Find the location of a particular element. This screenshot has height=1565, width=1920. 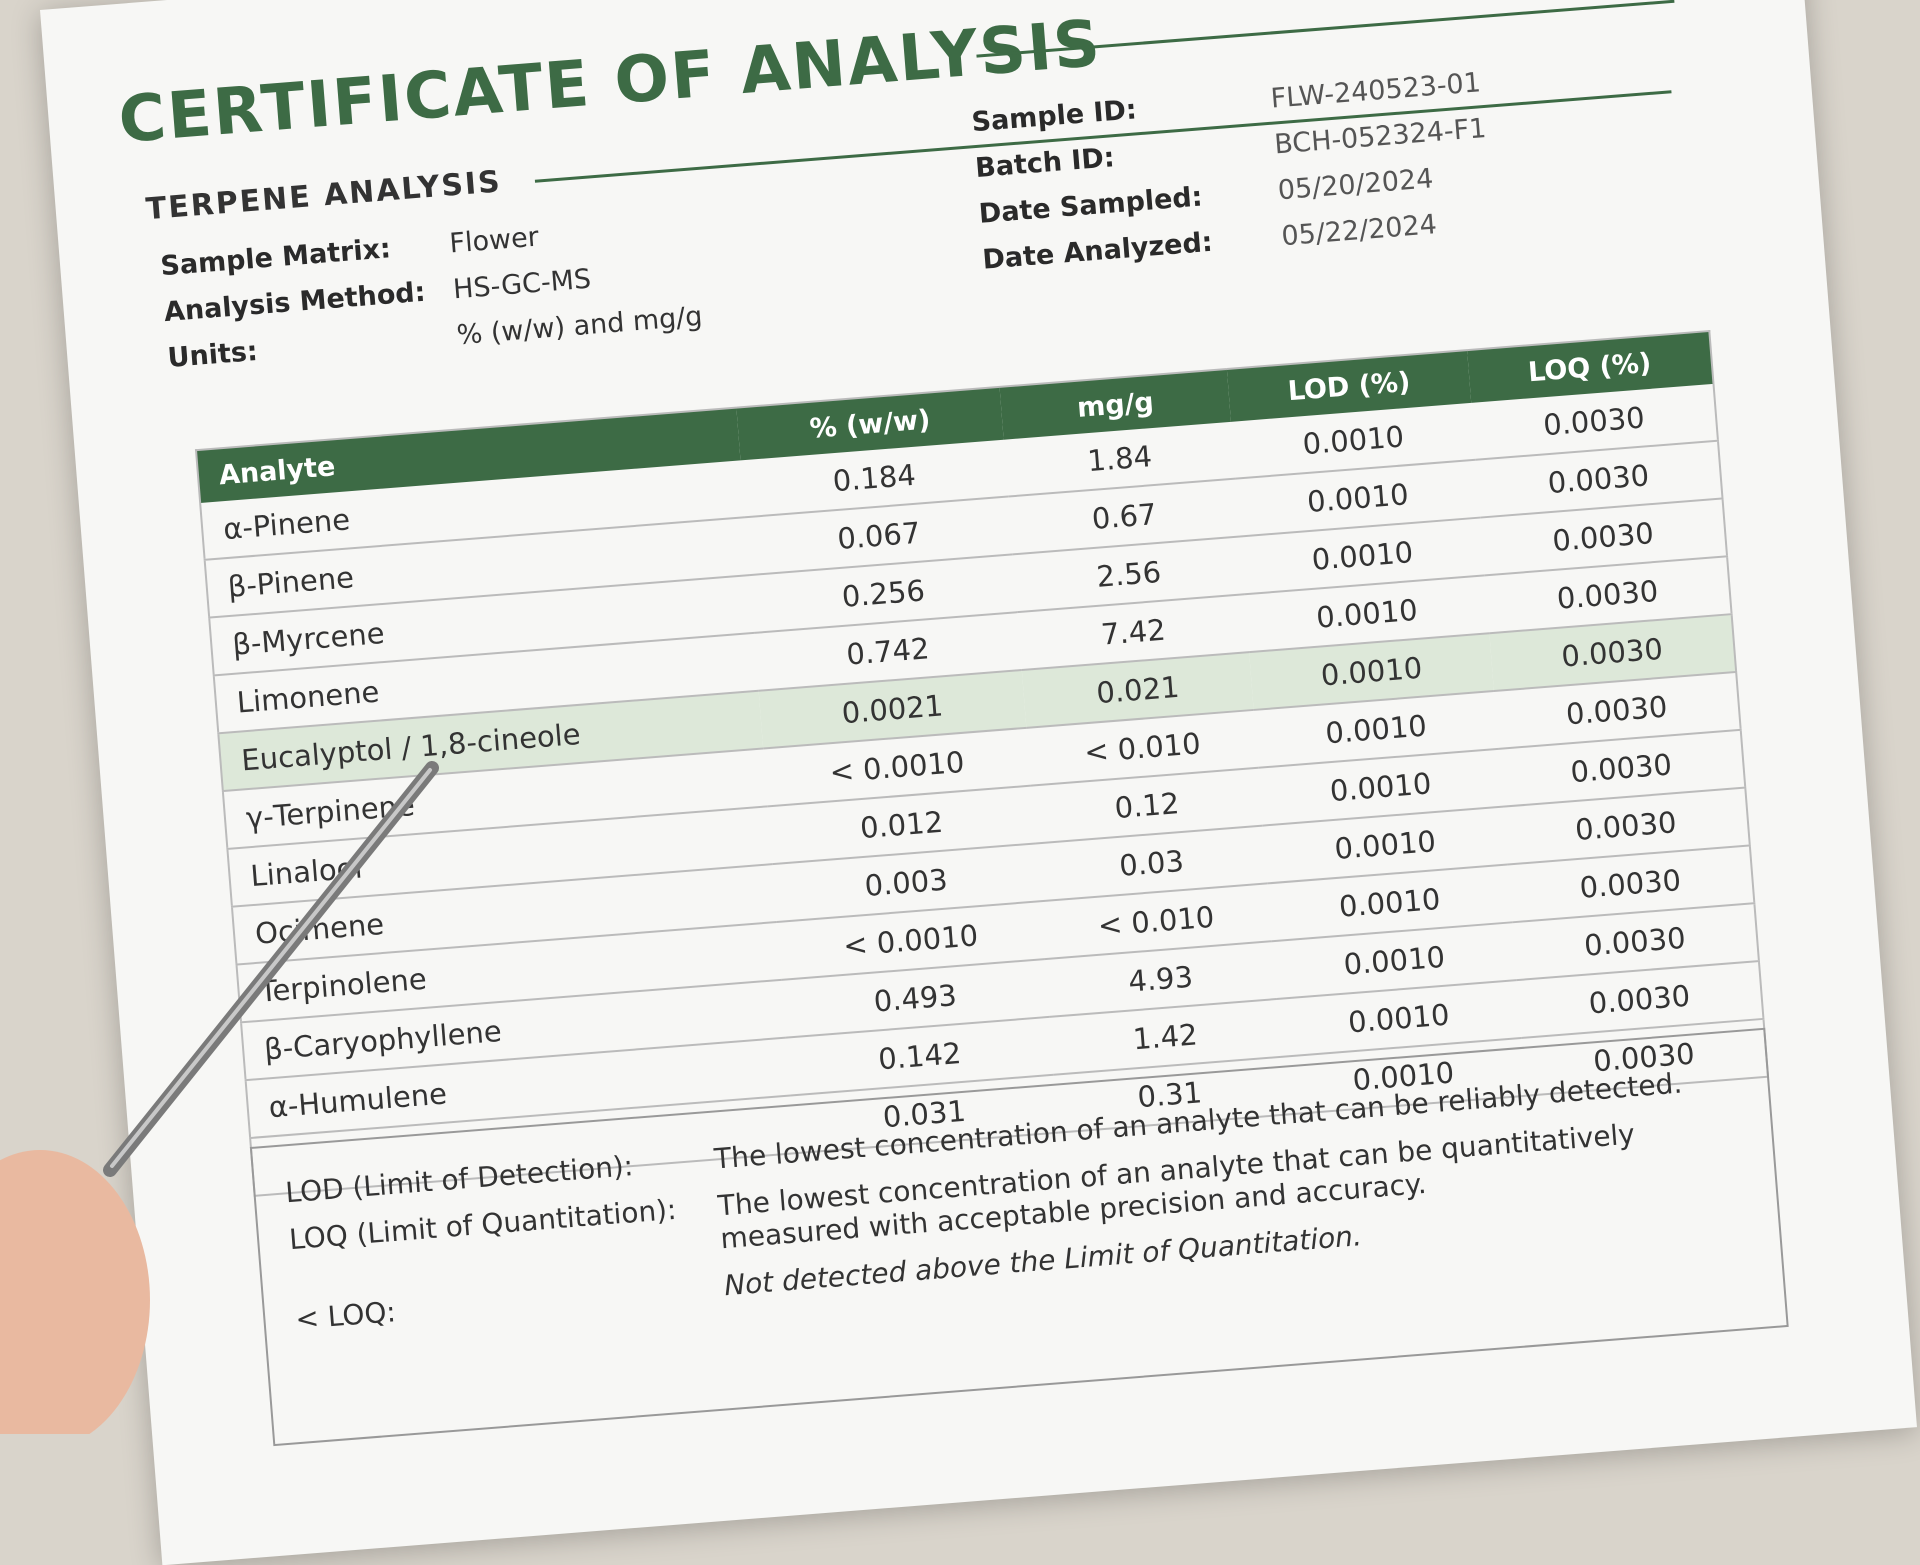

pointer-highlight is located at coordinates (271, 968).